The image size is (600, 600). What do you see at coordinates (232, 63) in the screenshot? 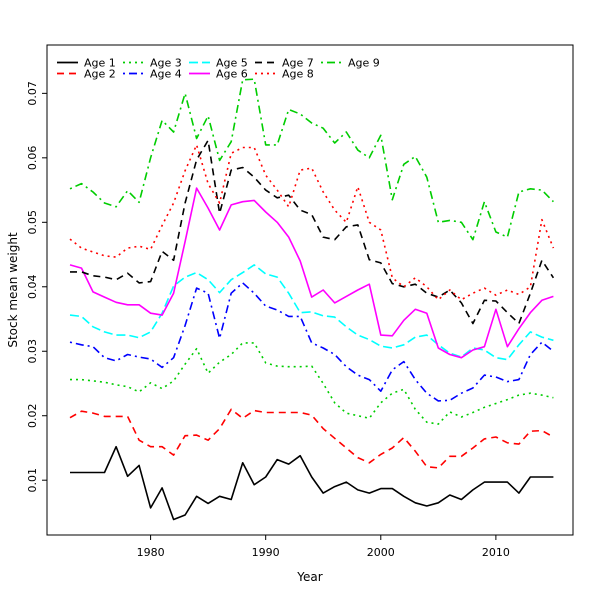
I see `legend-label-age-5: Age 5` at bounding box center [232, 63].